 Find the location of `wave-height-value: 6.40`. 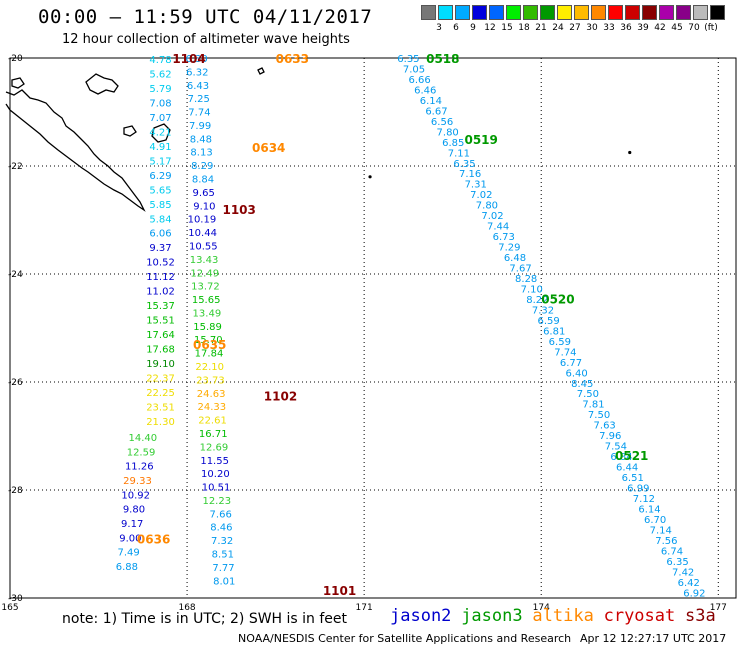

wave-height-value: 6.40 is located at coordinates (577, 373).